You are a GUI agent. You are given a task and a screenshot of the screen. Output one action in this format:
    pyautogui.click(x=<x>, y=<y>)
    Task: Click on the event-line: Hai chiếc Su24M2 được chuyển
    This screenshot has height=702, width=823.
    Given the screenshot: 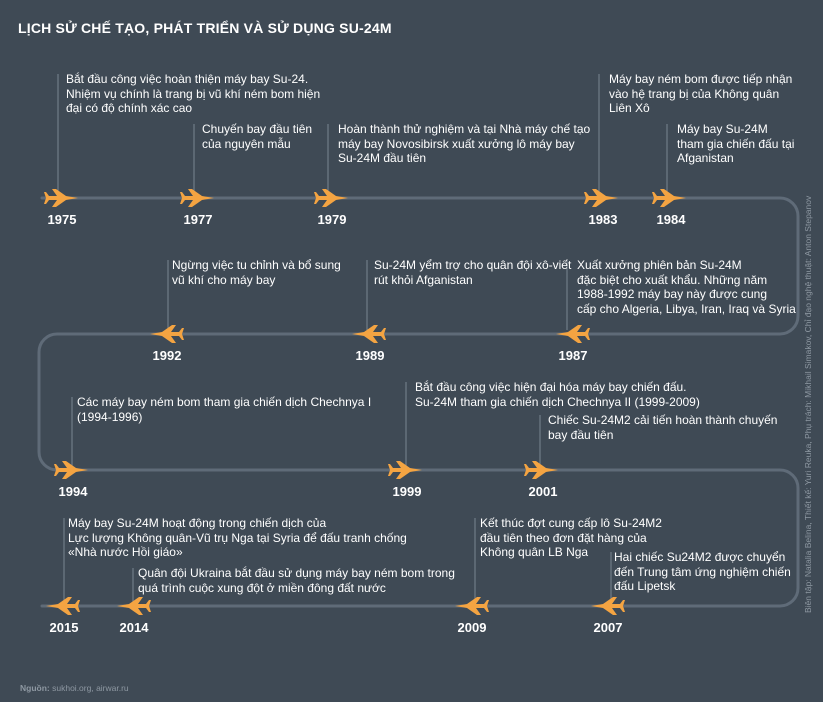 What is the action you would take?
    pyautogui.click(x=700, y=557)
    